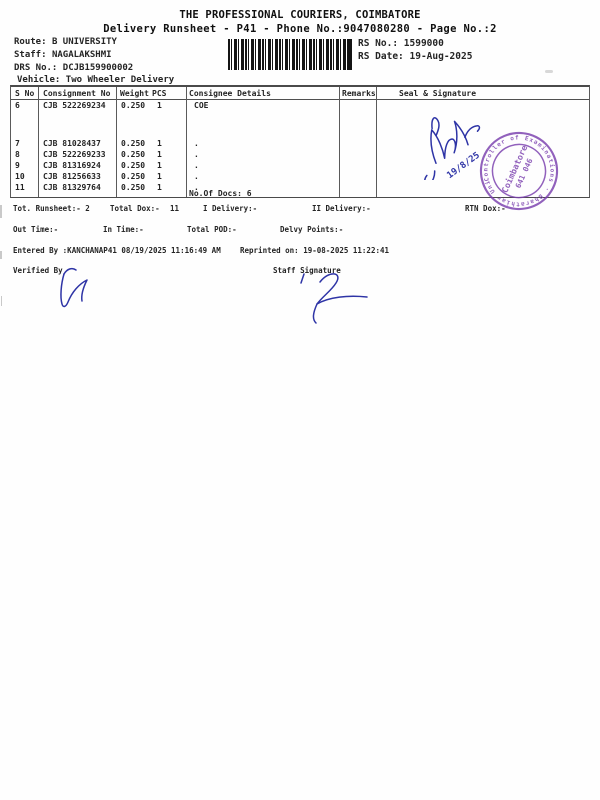 The image size is (600, 800). What do you see at coordinates (359, 93) in the screenshot?
I see `col-header-remarks: Remarks` at bounding box center [359, 93].